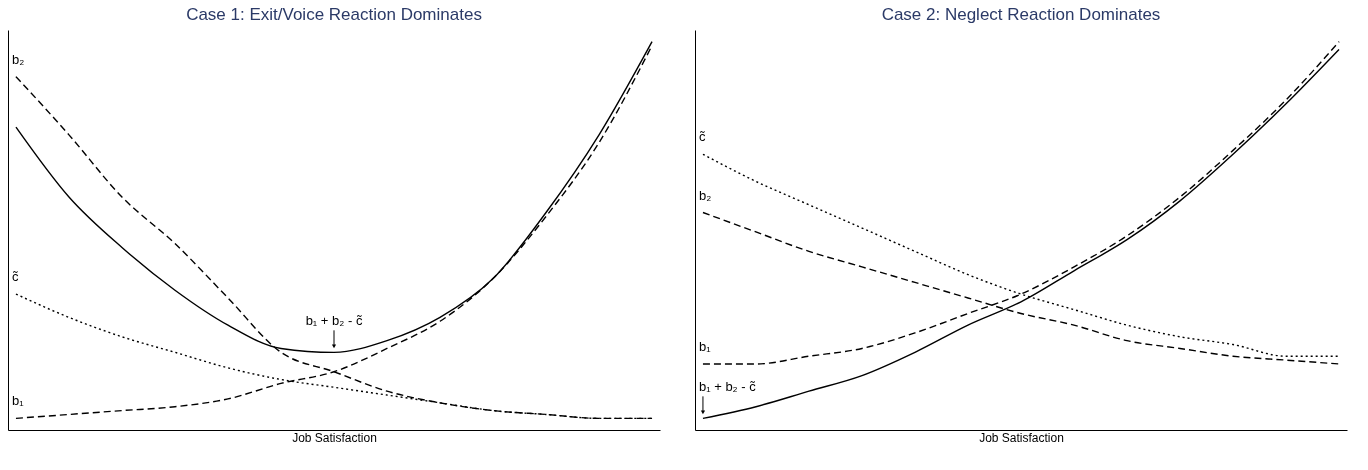  What do you see at coordinates (1021, 14) in the screenshot?
I see `chart-title: Case 2: Neglect Reaction Dominates` at bounding box center [1021, 14].